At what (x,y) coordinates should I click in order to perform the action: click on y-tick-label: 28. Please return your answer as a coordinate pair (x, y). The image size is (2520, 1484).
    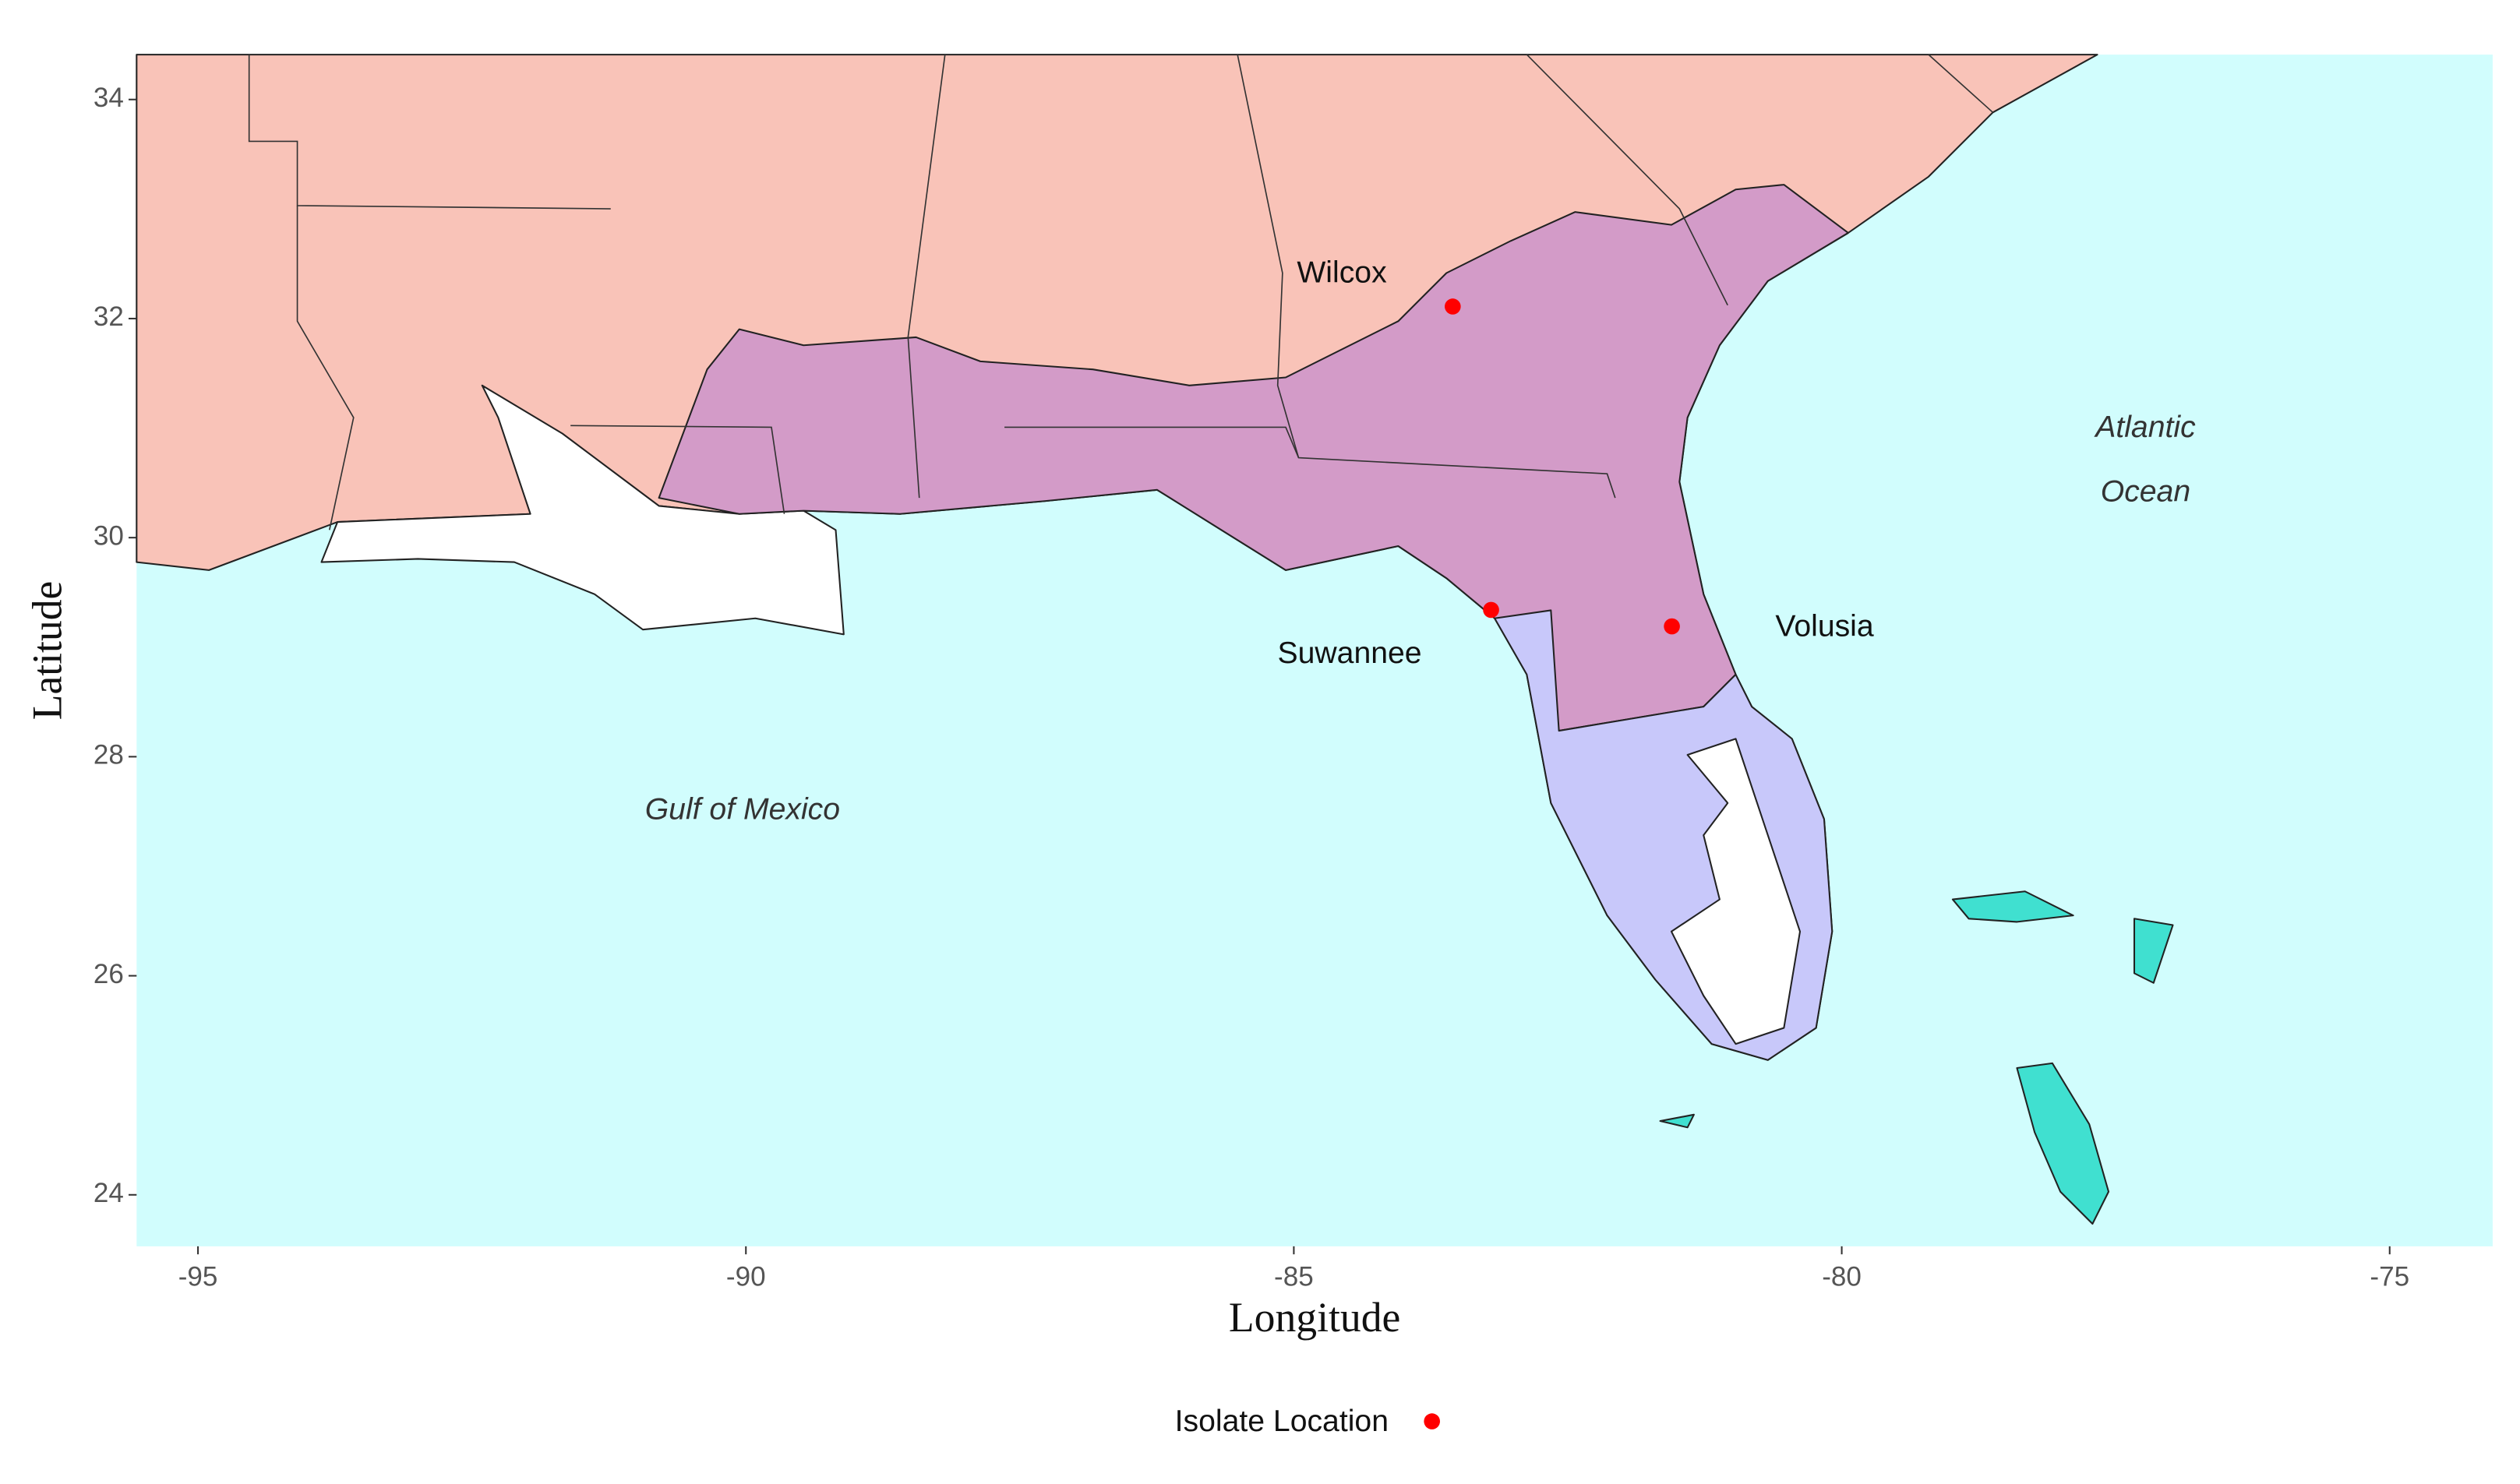
    Looking at the image, I should click on (109, 755).